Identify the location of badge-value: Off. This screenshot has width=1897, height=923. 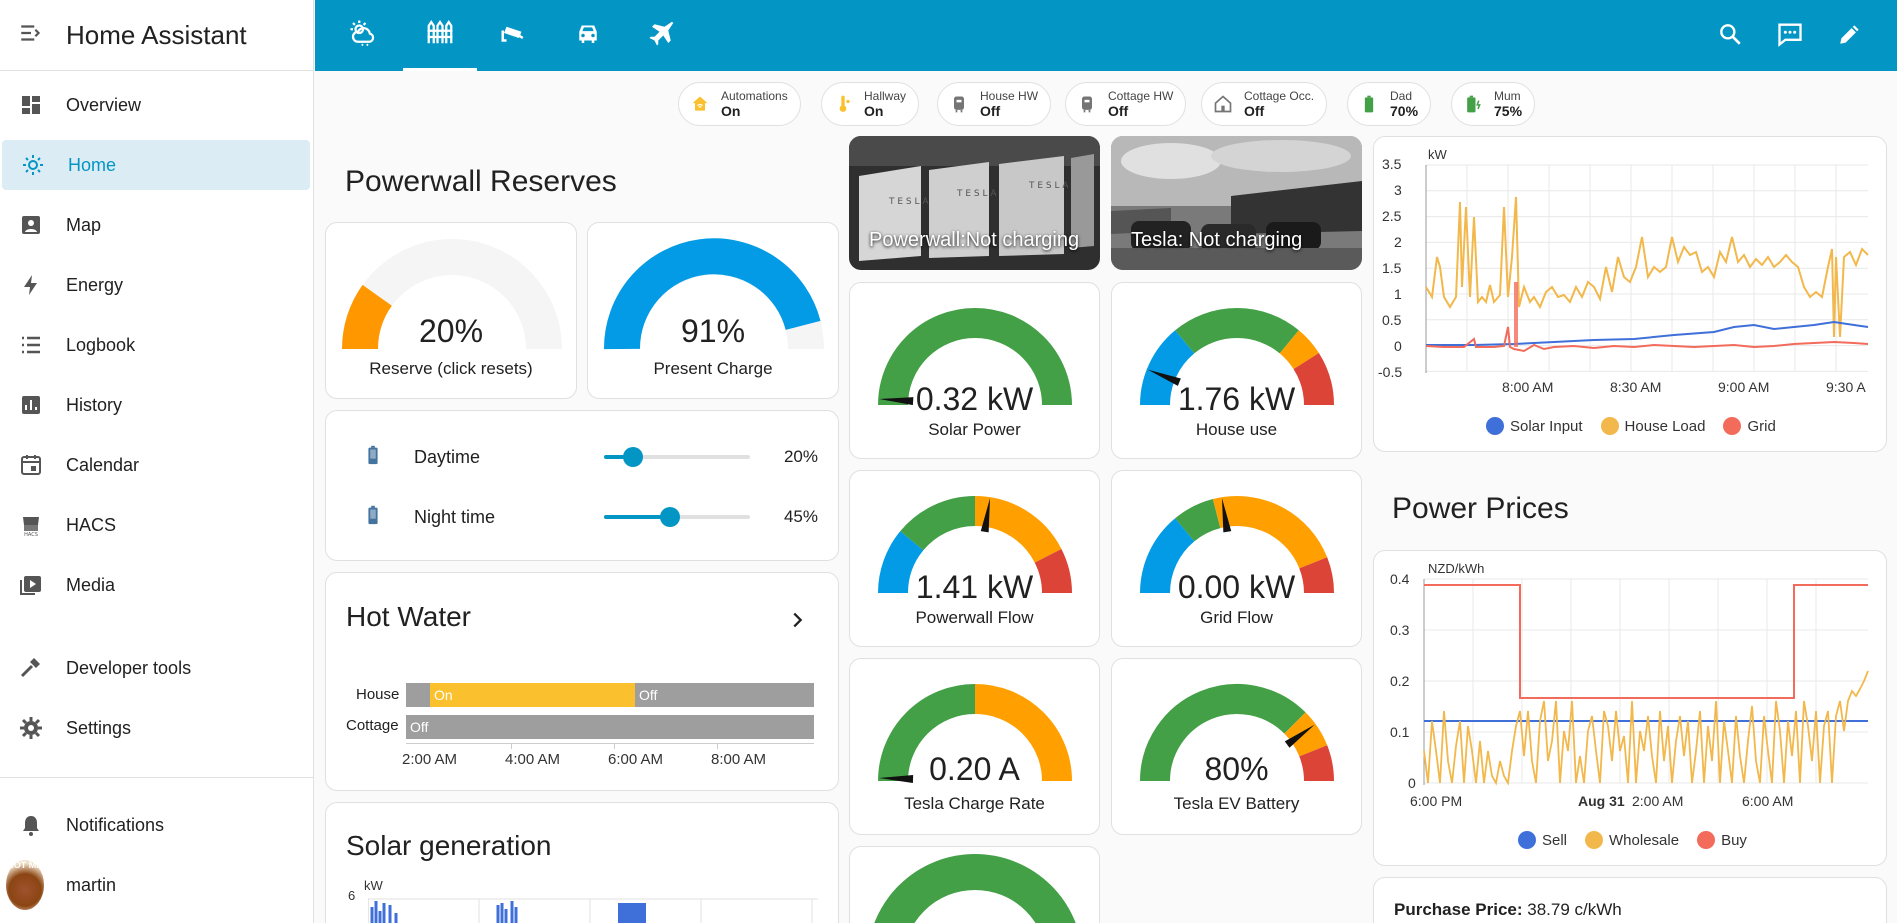
(990, 110).